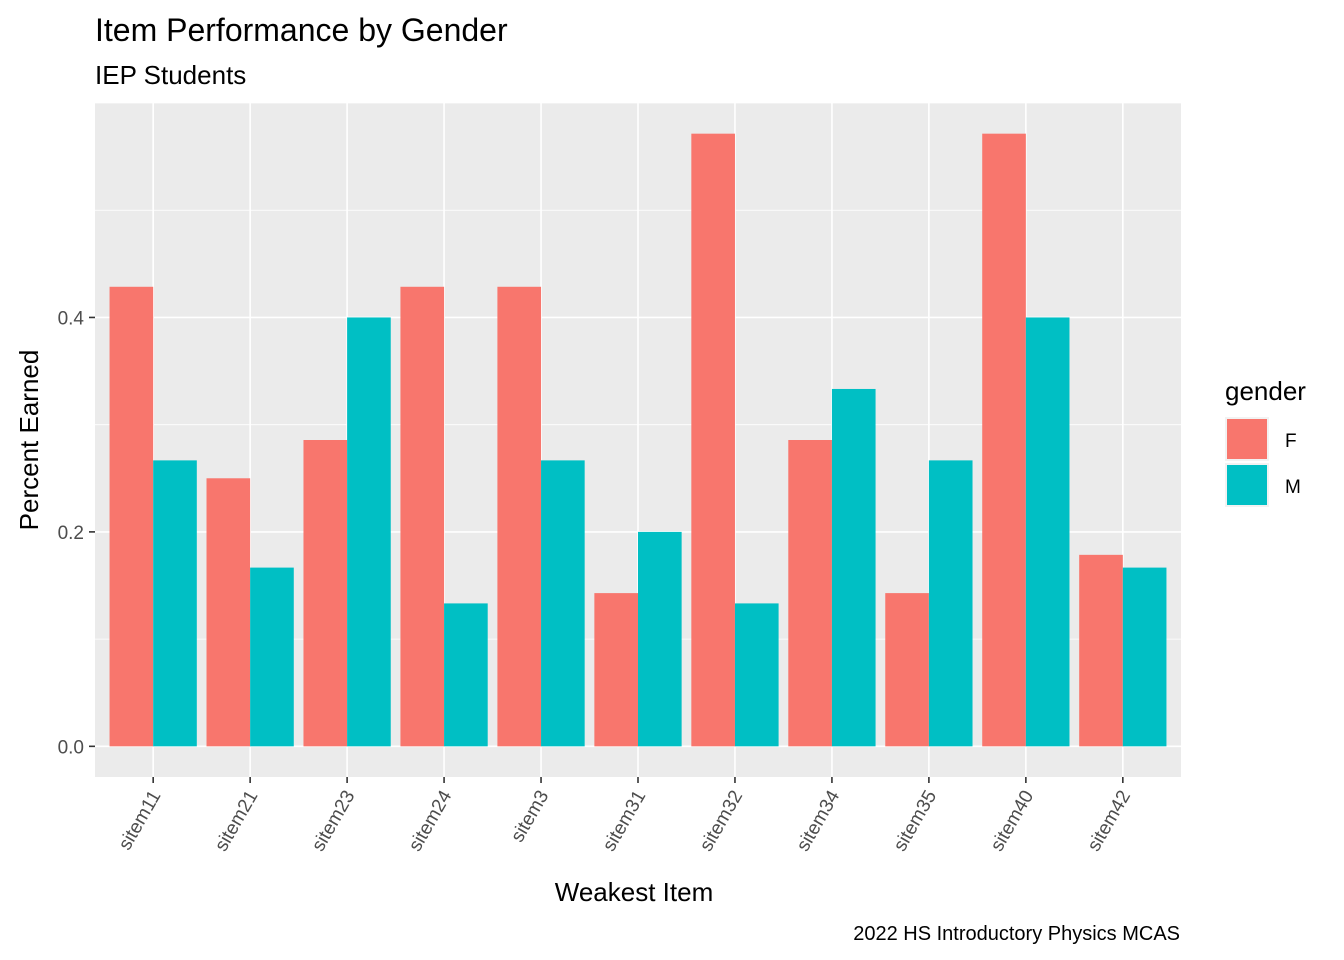  I want to click on bar-F-sitem40, so click(1004, 440).